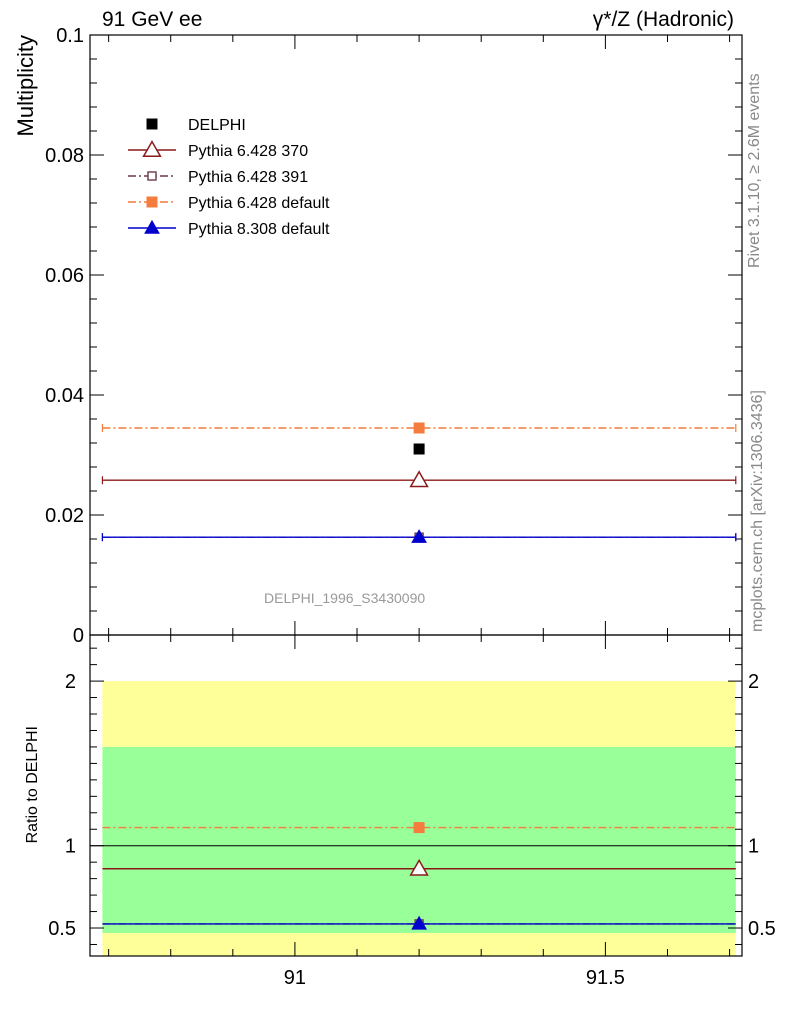 The width and height of the screenshot is (786, 1024). Describe the element at coordinates (753, 847) in the screenshot. I see `ratio-ytick-label-right: 1` at that location.